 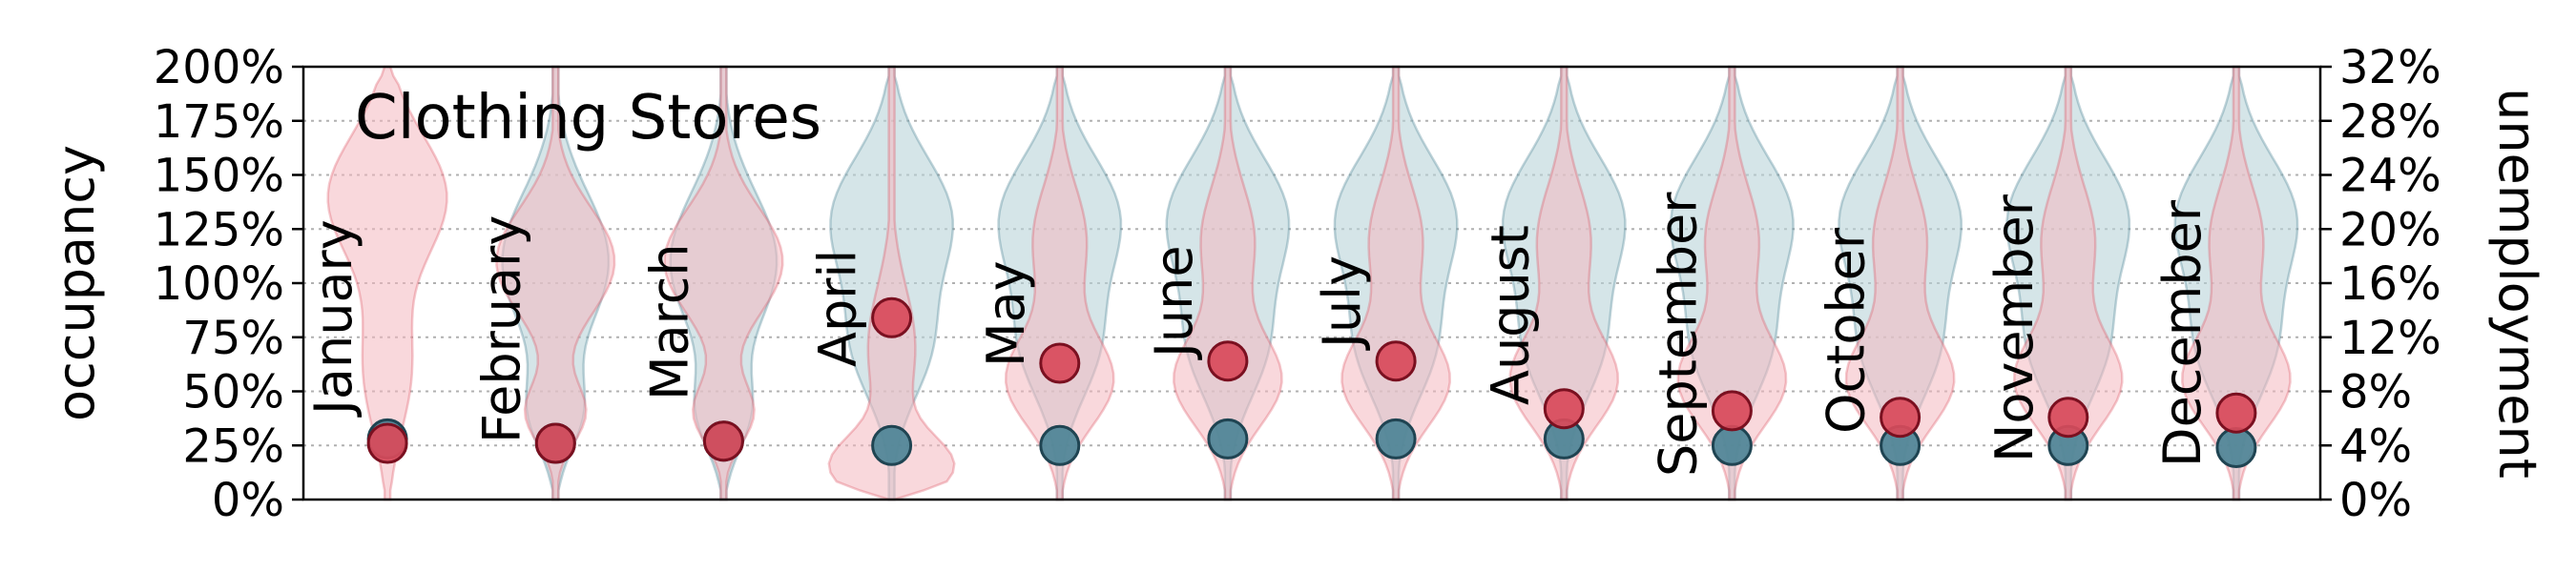 I want to click on right-axis-label: unemployment, so click(x=2517, y=284).